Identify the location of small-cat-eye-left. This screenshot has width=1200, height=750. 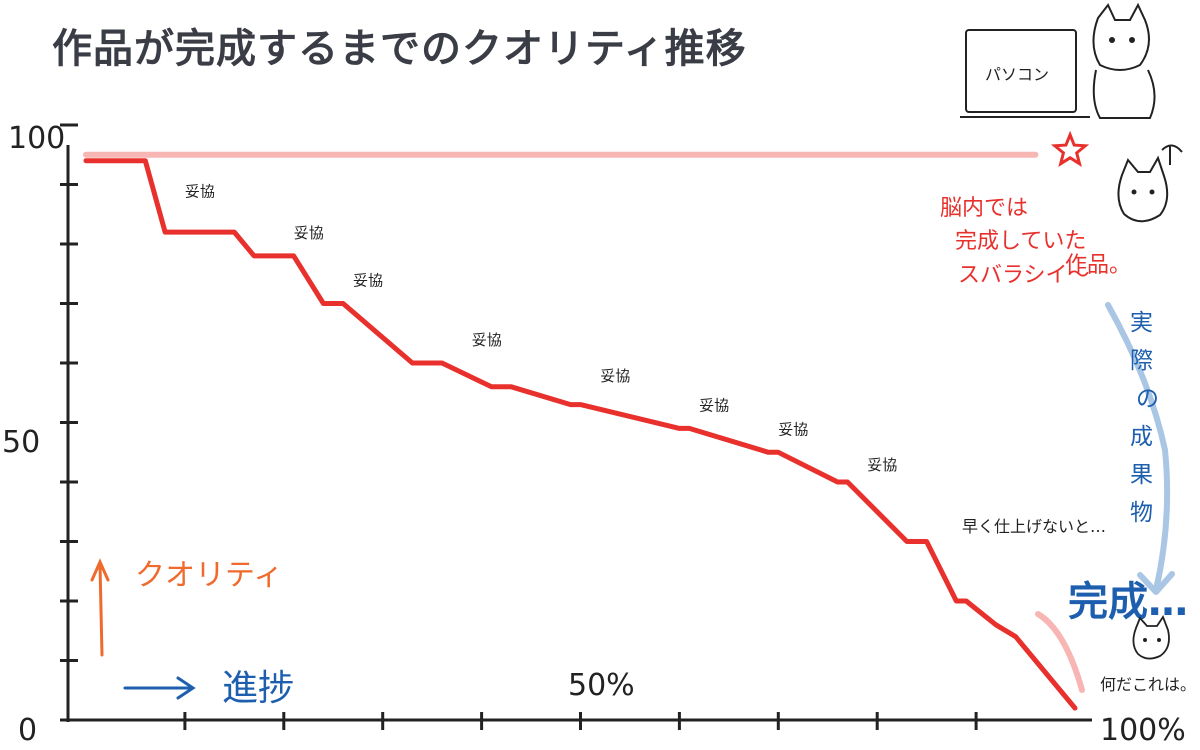
(1134, 192).